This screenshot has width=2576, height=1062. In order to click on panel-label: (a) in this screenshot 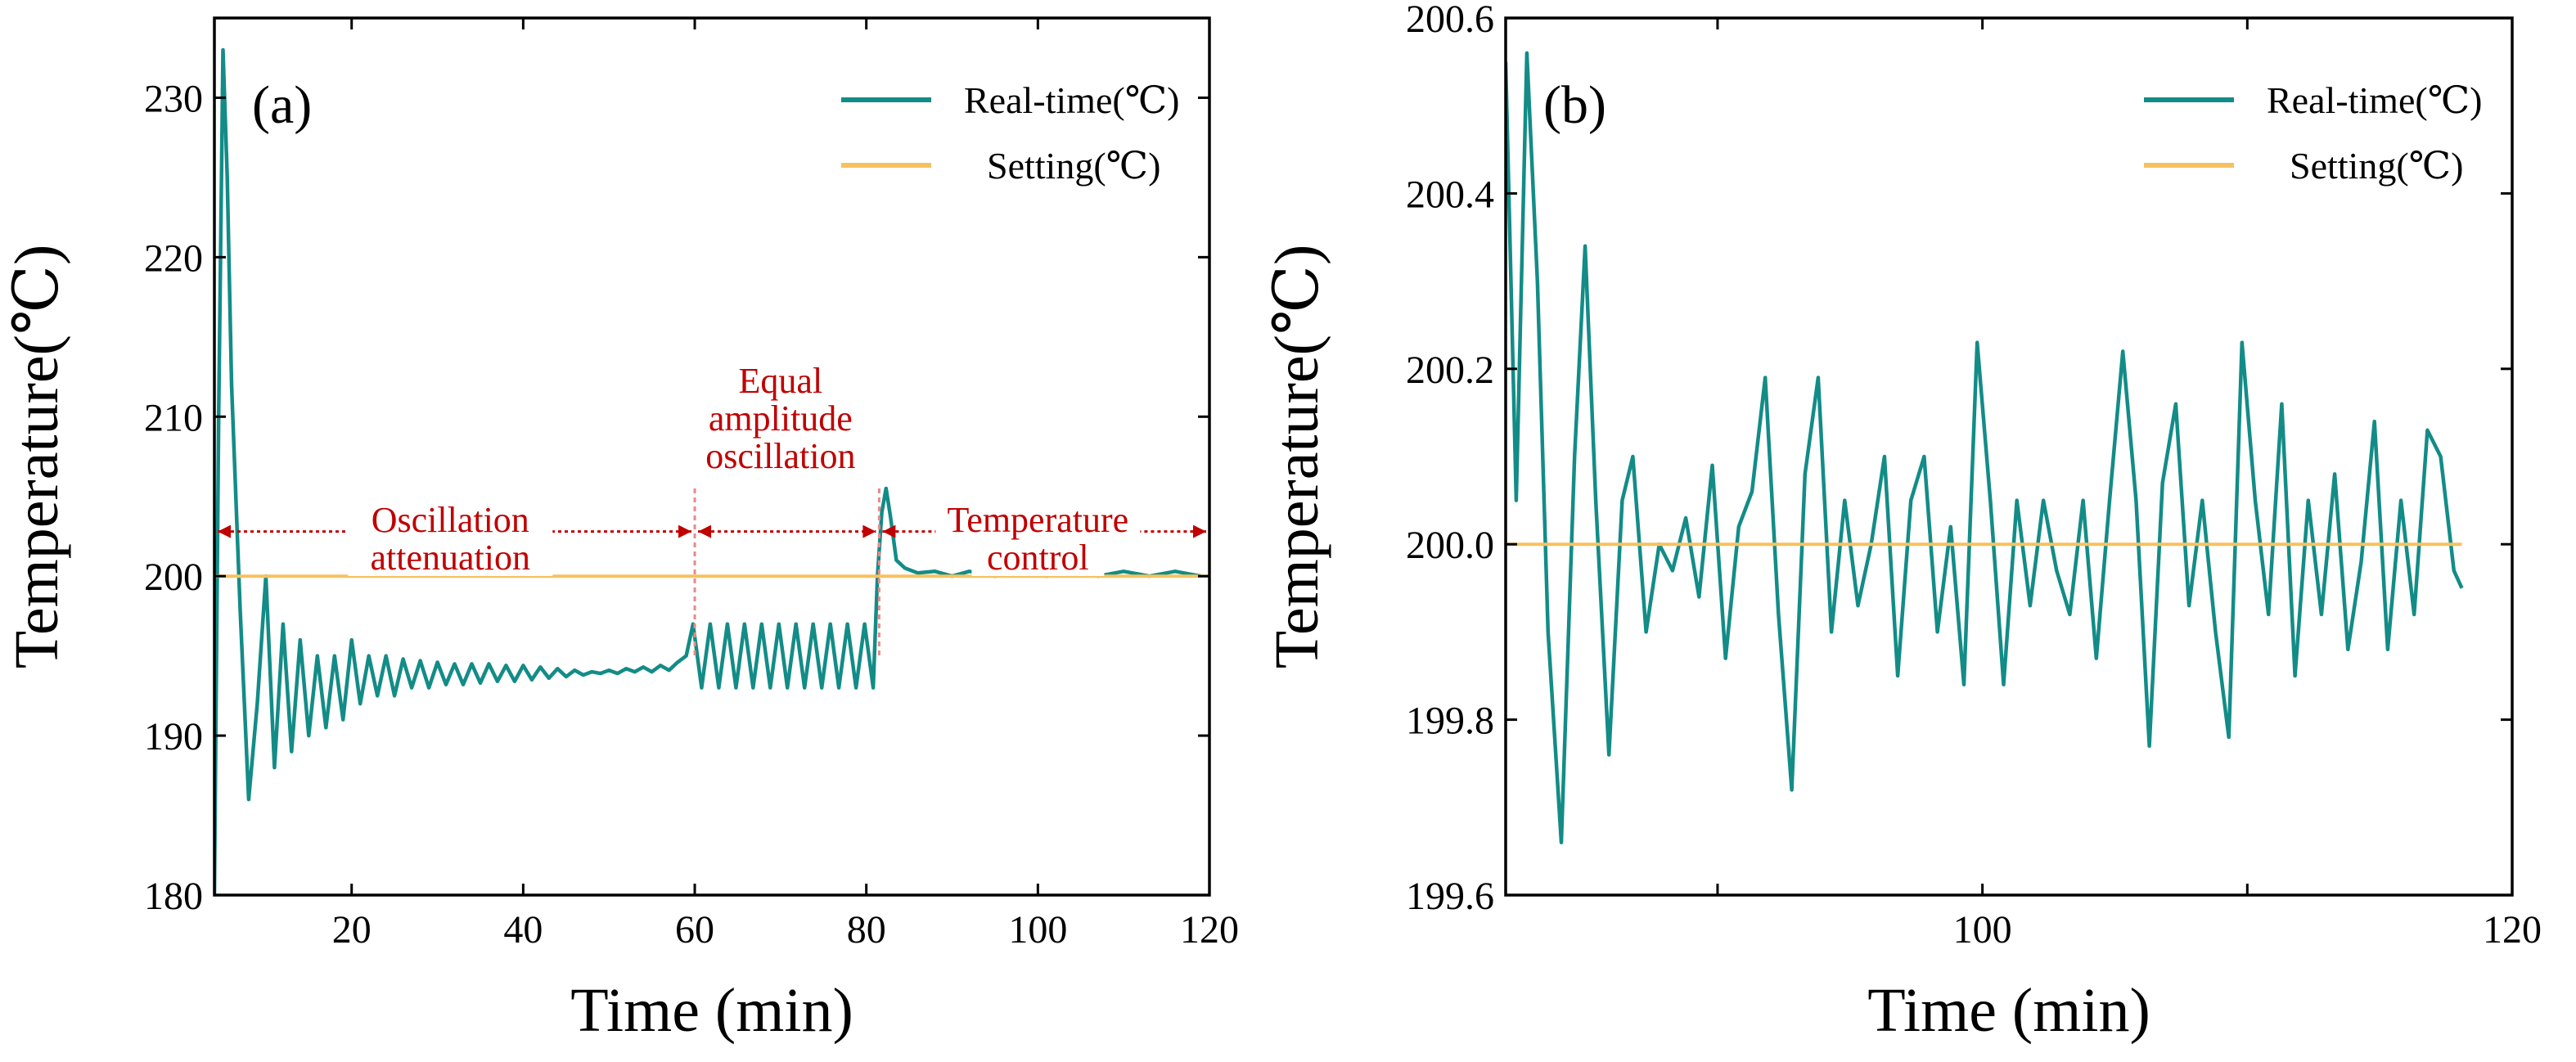, I will do `click(282, 105)`.